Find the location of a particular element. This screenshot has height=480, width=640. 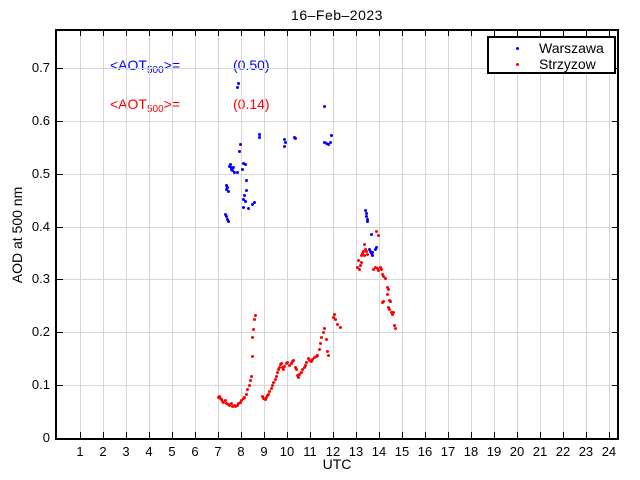

y-tick-0.7: 0.7 is located at coordinates (40, 67).